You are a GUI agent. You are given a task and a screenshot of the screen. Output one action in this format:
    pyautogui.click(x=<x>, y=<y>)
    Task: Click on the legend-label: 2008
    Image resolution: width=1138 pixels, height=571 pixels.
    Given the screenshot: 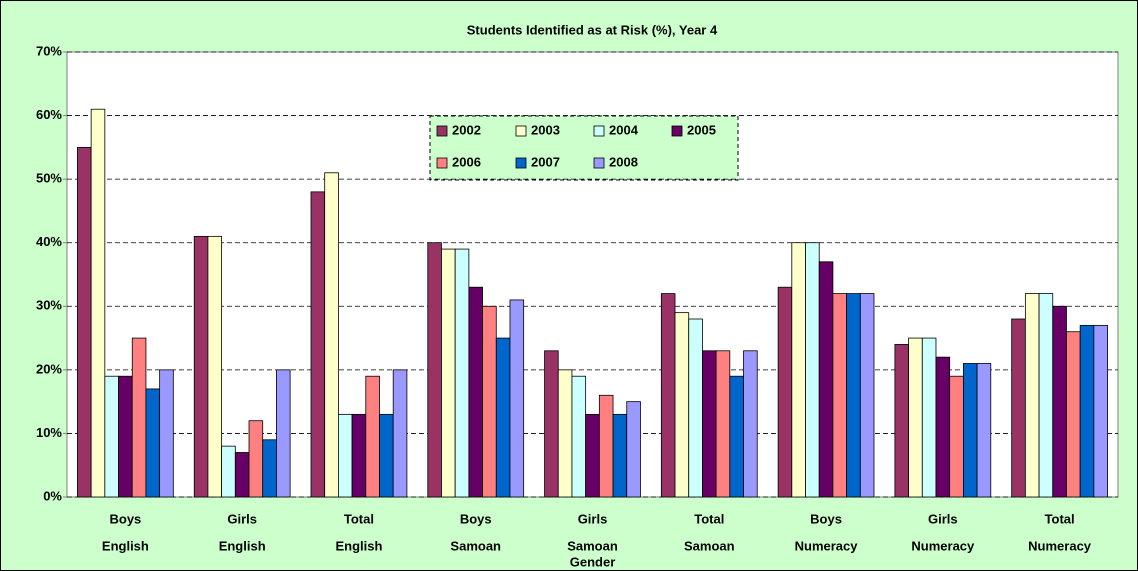 What is the action you would take?
    pyautogui.click(x=623, y=161)
    